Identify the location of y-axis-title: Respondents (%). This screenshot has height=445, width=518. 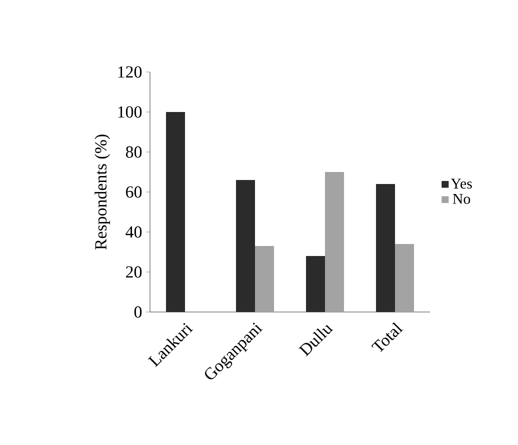
(102, 192).